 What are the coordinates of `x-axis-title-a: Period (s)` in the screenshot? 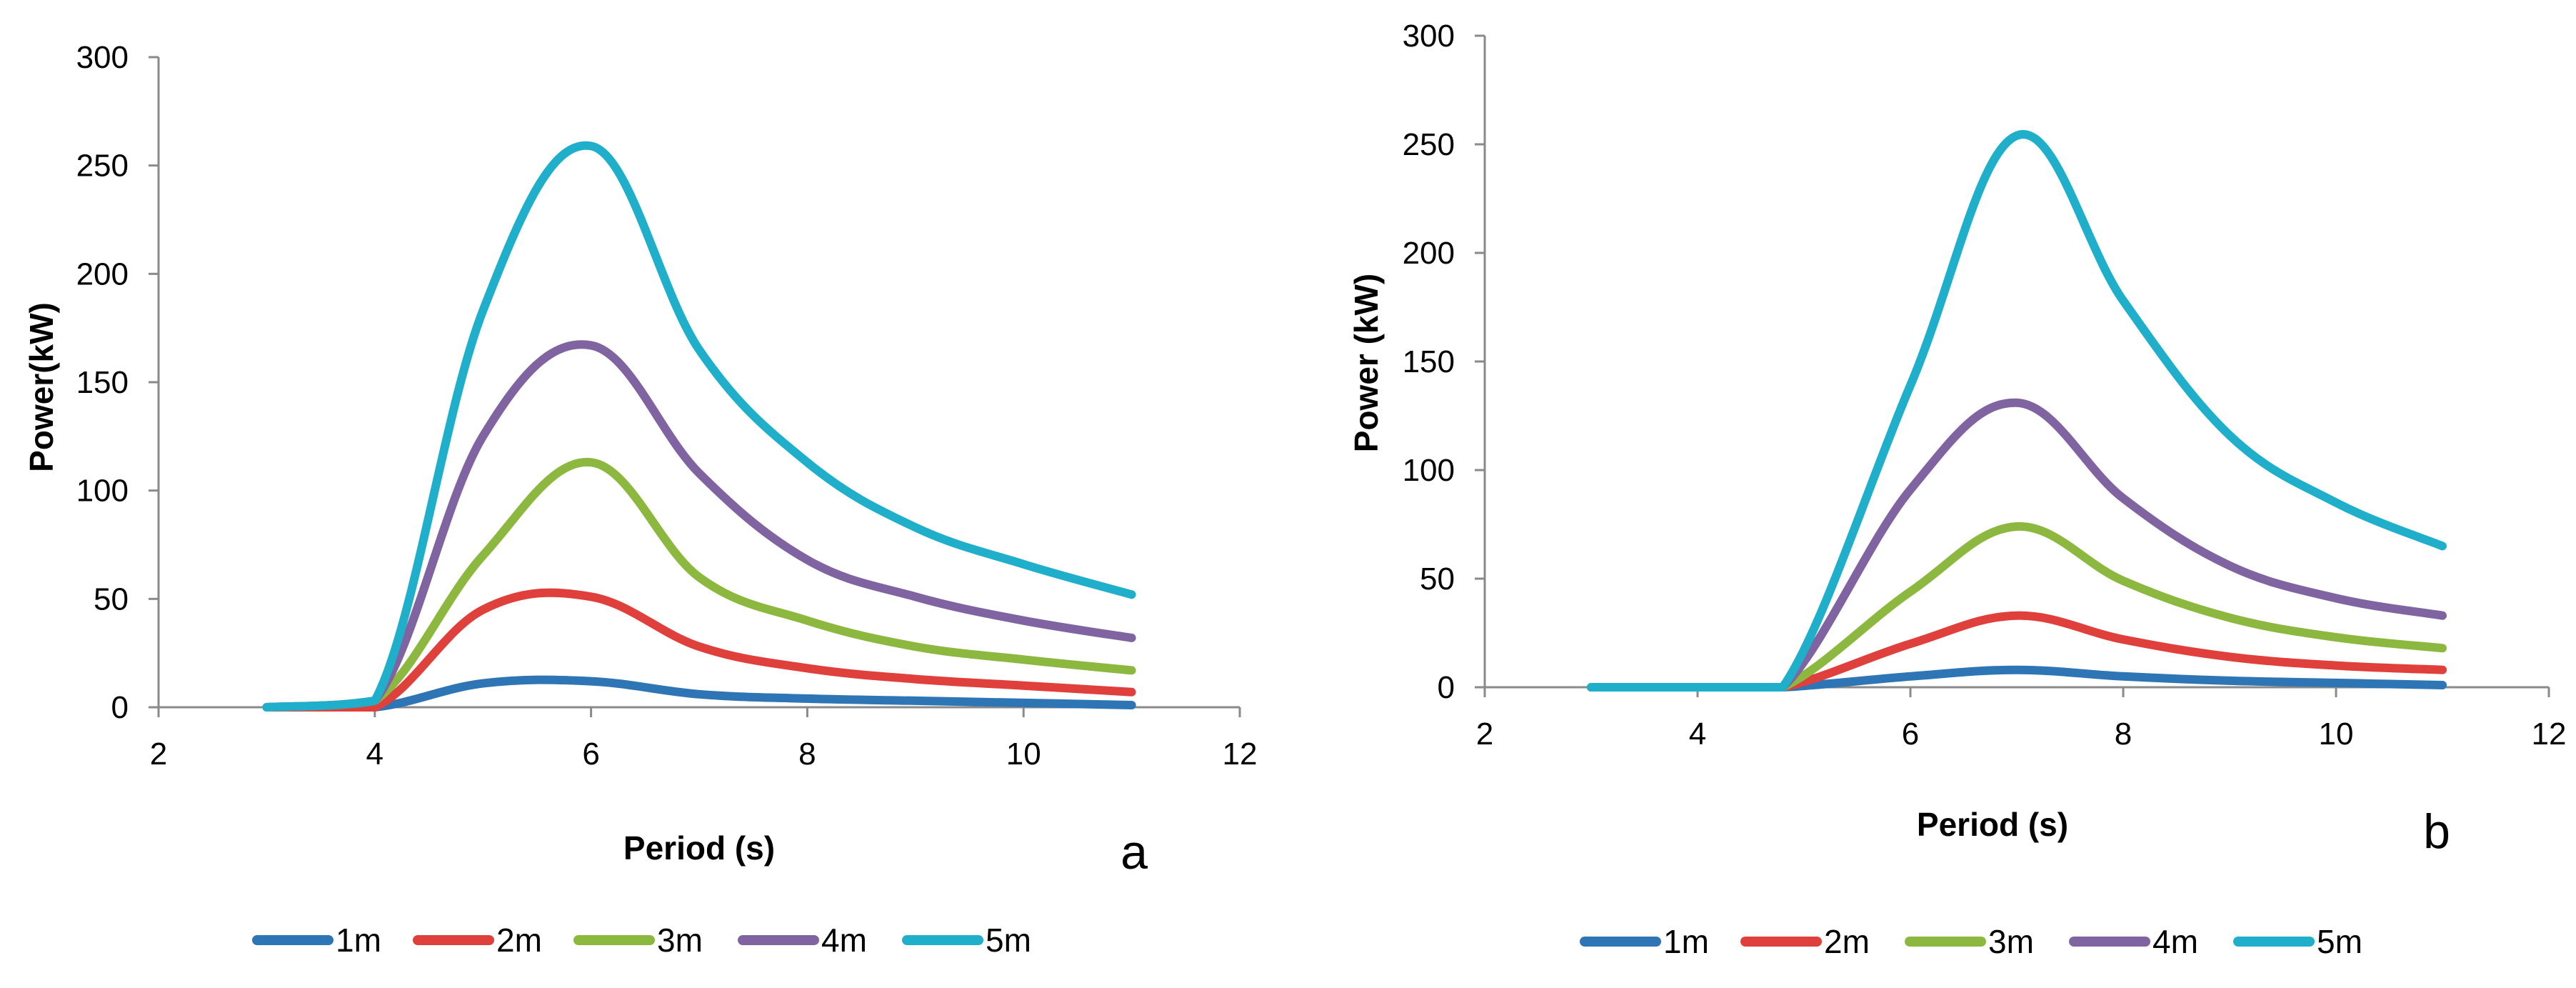 It's located at (699, 848).